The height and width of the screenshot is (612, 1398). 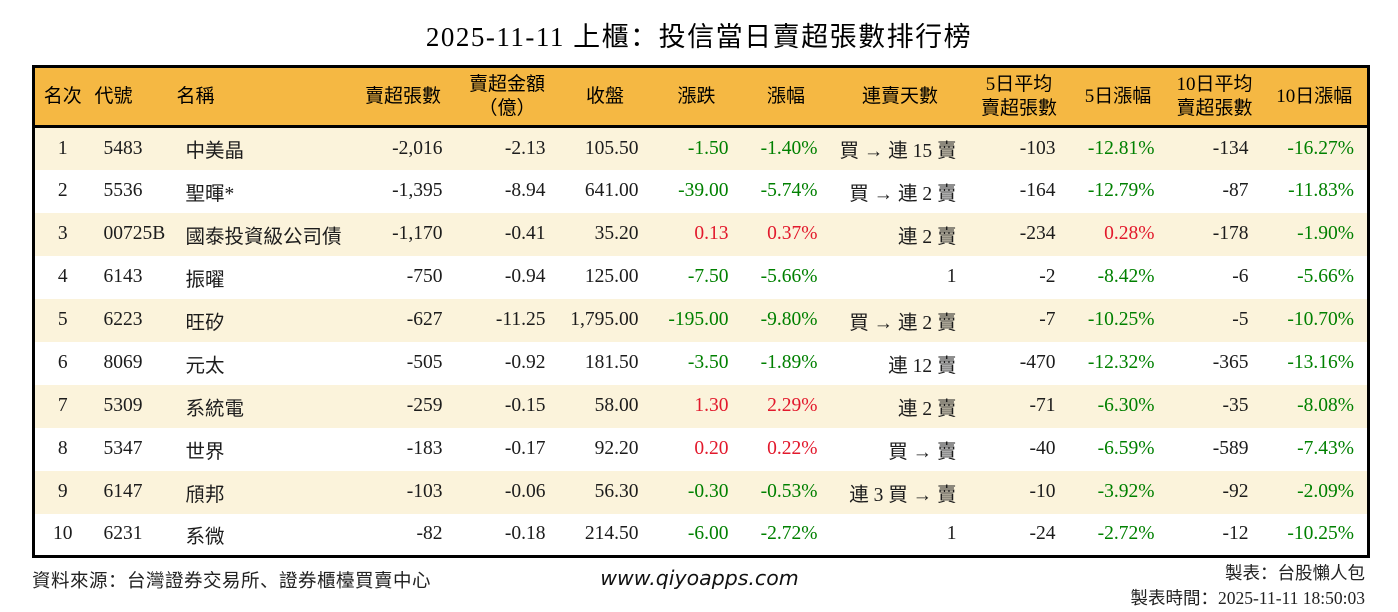 I want to click on cell-pct5: -12.79%, so click(x=1118, y=191).